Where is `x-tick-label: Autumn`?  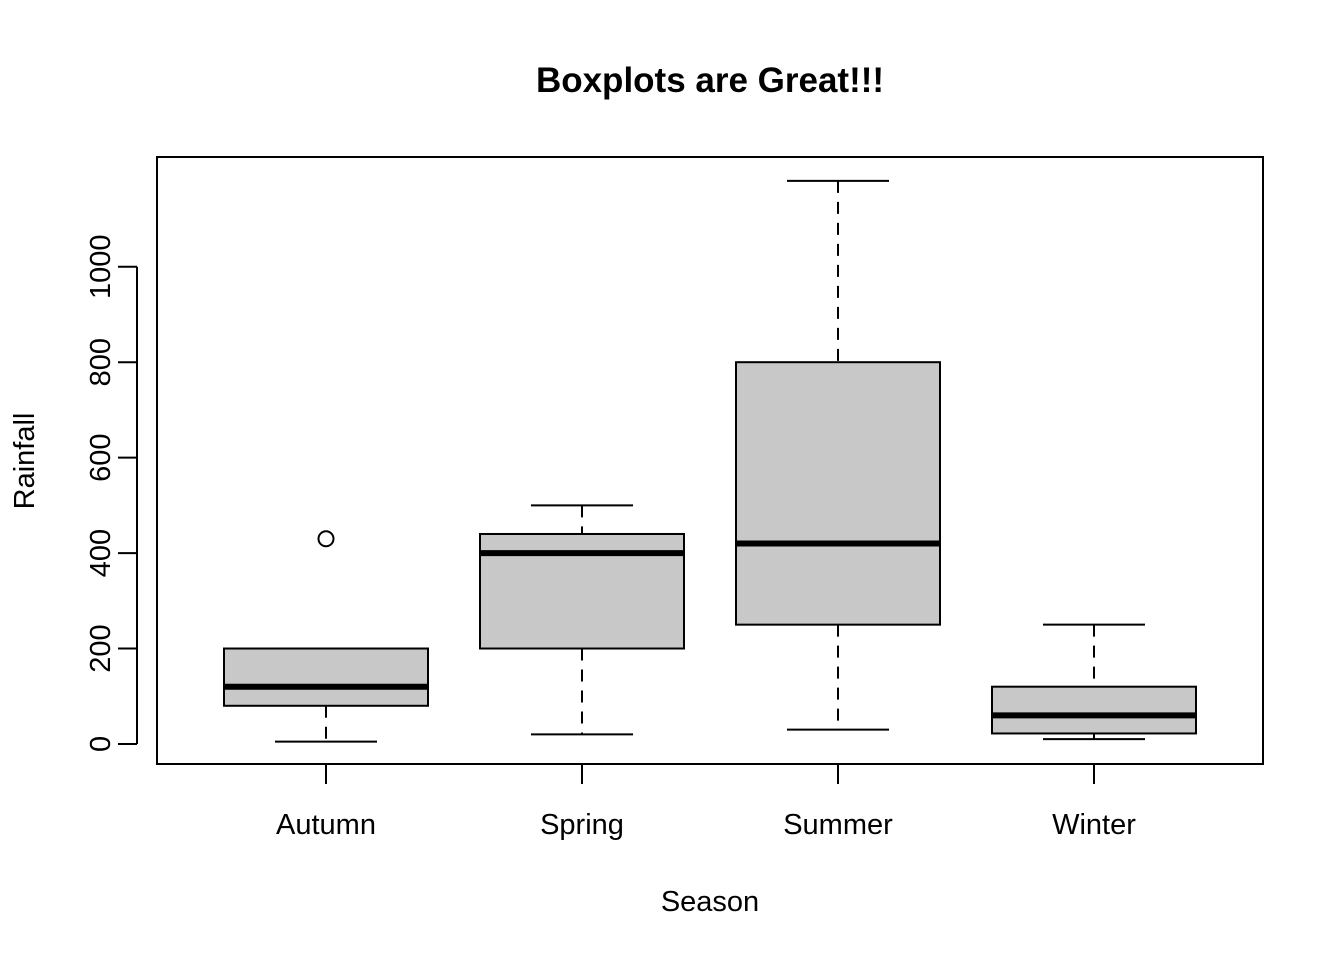 x-tick-label: Autumn is located at coordinates (326, 825).